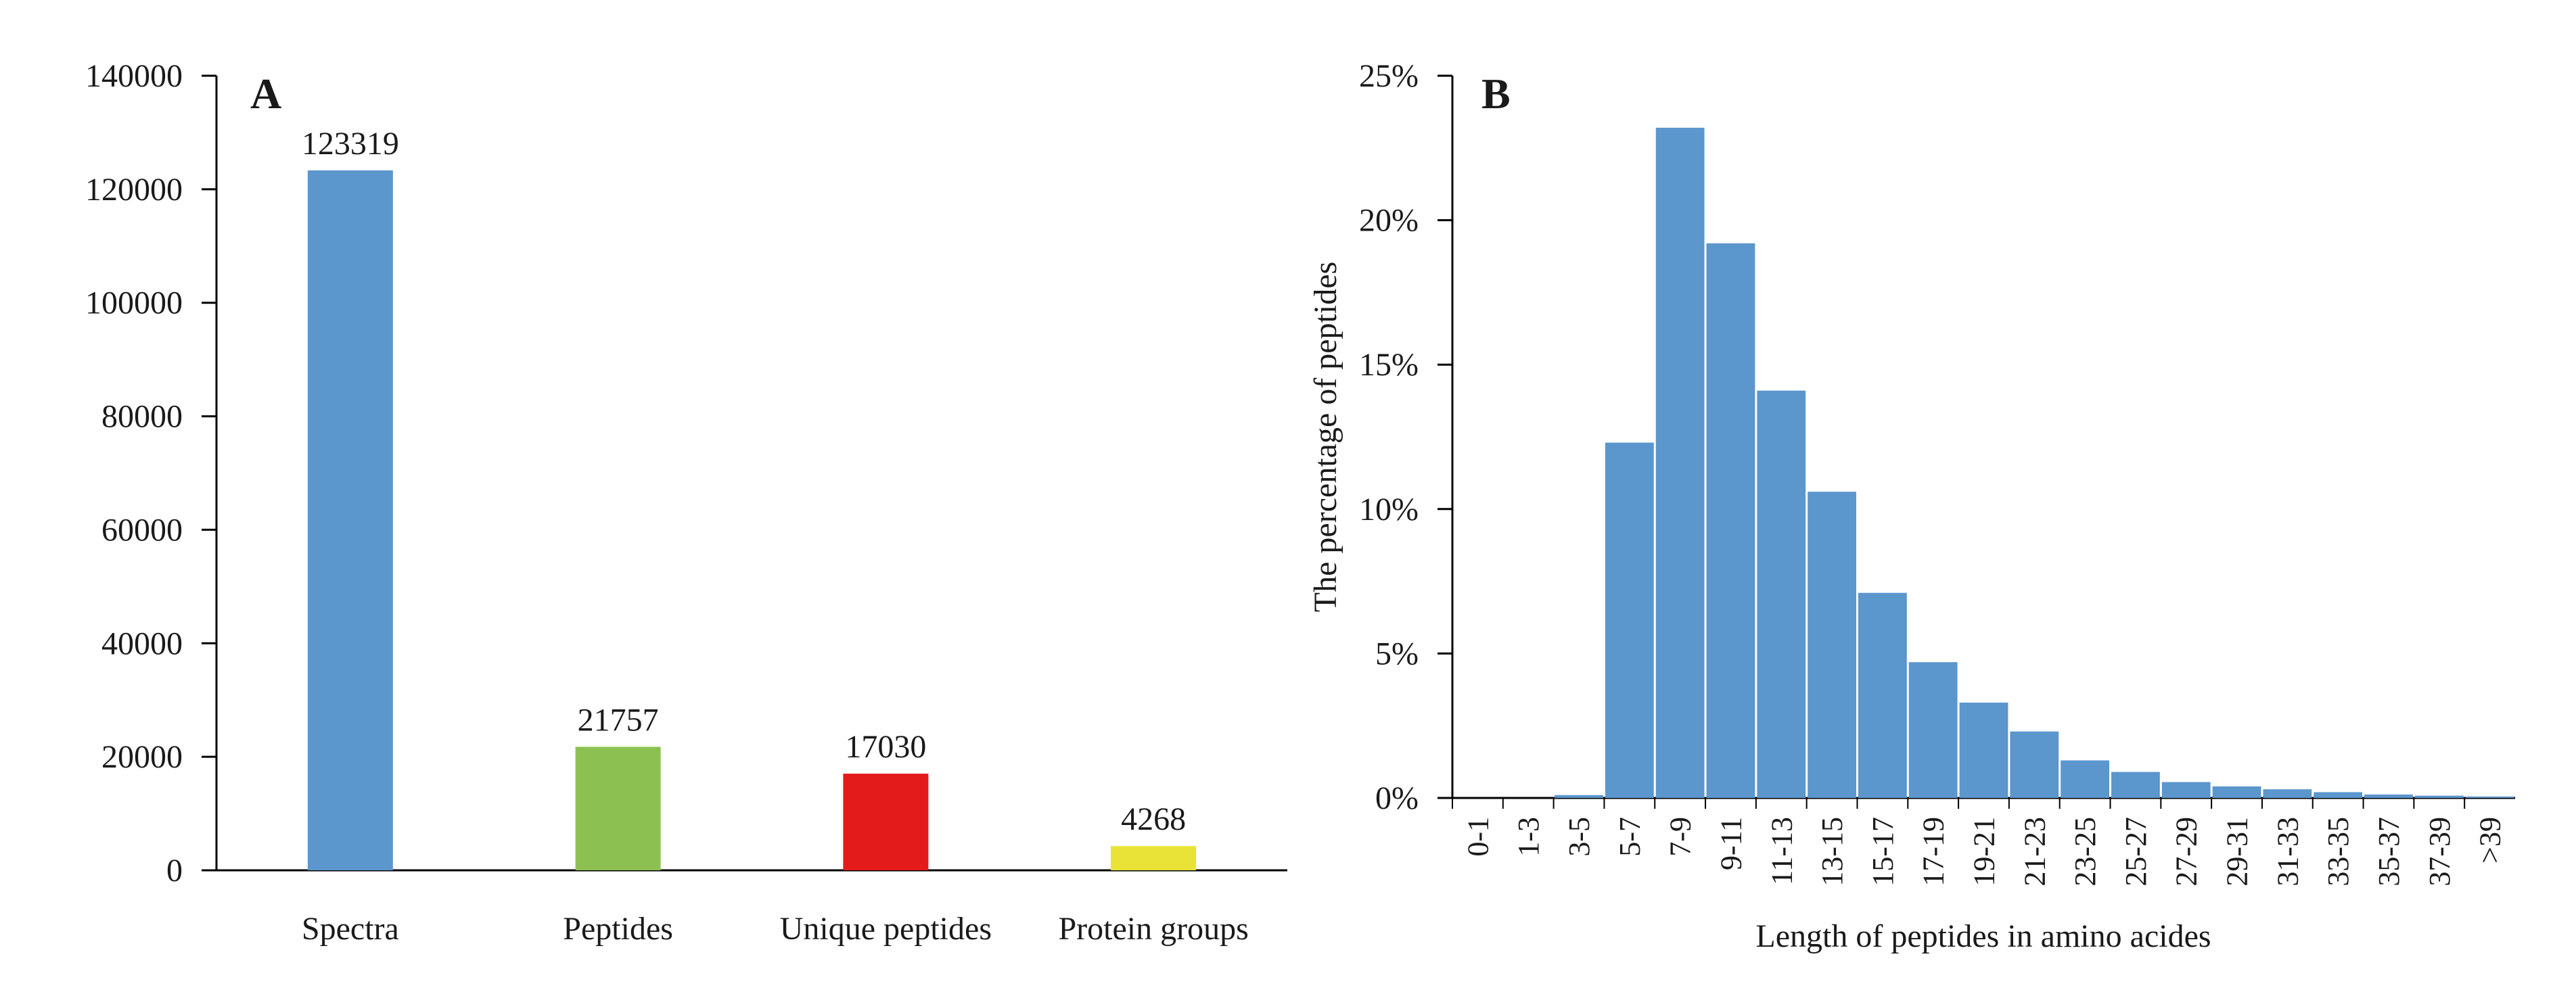 Image resolution: width=2576 pixels, height=990 pixels. What do you see at coordinates (350, 929) in the screenshot?
I see `panel-a-category-label: Spectra` at bounding box center [350, 929].